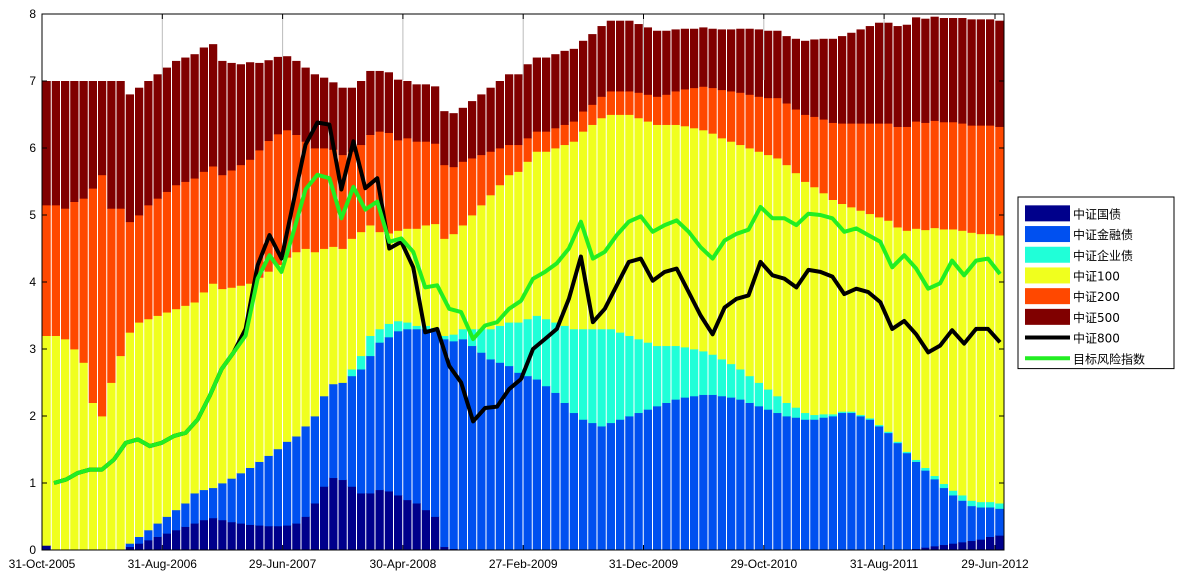 Image resolution: width=1194 pixels, height=582 pixels. I want to click on y-tick-label: 1, so click(32, 483).